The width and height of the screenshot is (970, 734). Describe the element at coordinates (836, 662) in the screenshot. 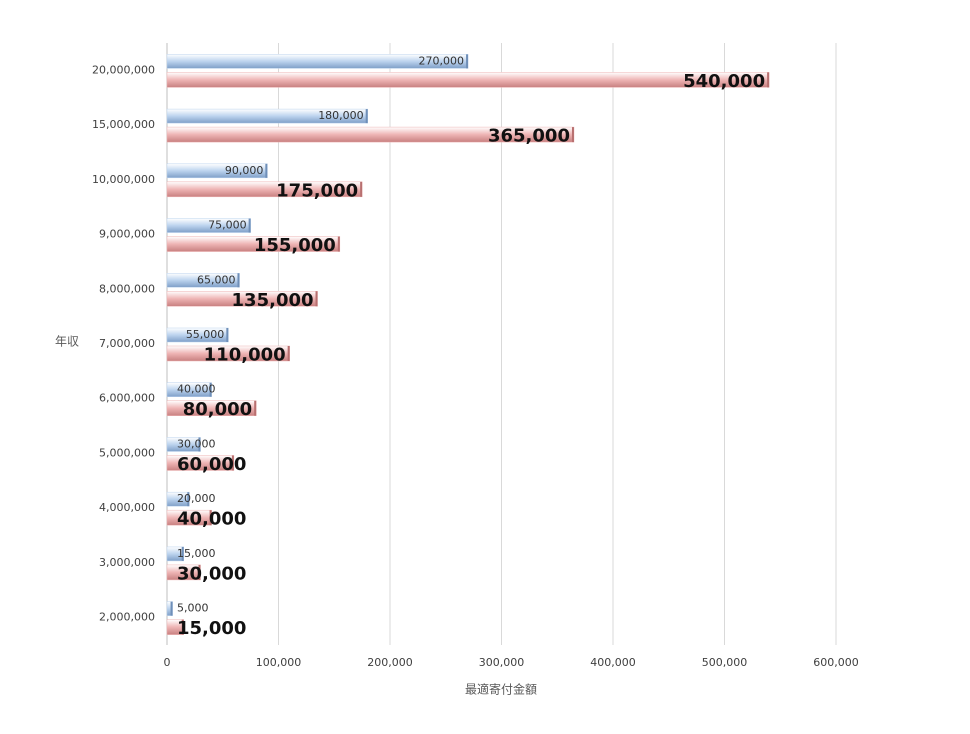

I see `x-tick-label: 600,000` at that location.